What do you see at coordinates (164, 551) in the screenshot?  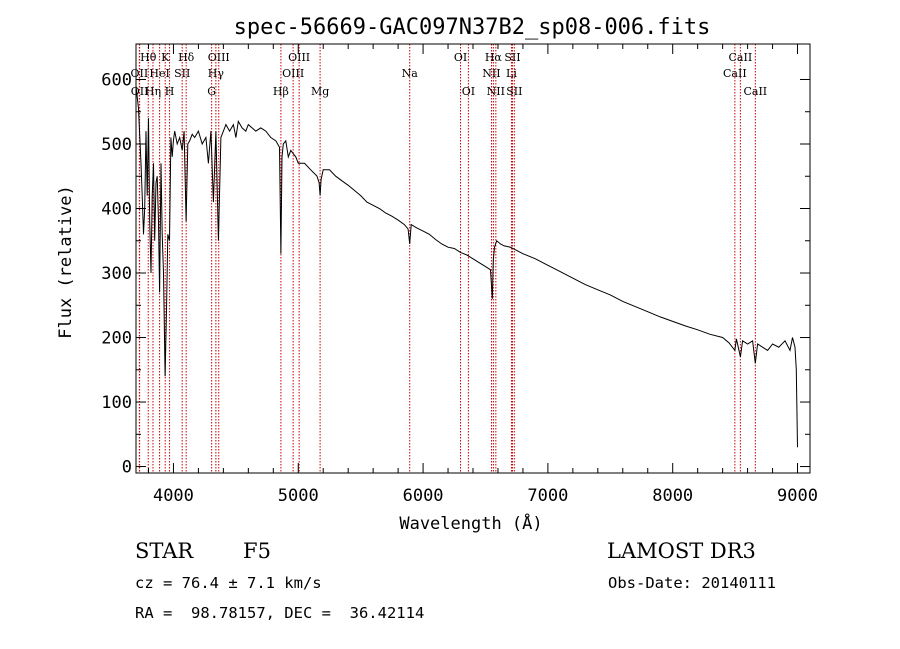 I see `object-type: STAR` at bounding box center [164, 551].